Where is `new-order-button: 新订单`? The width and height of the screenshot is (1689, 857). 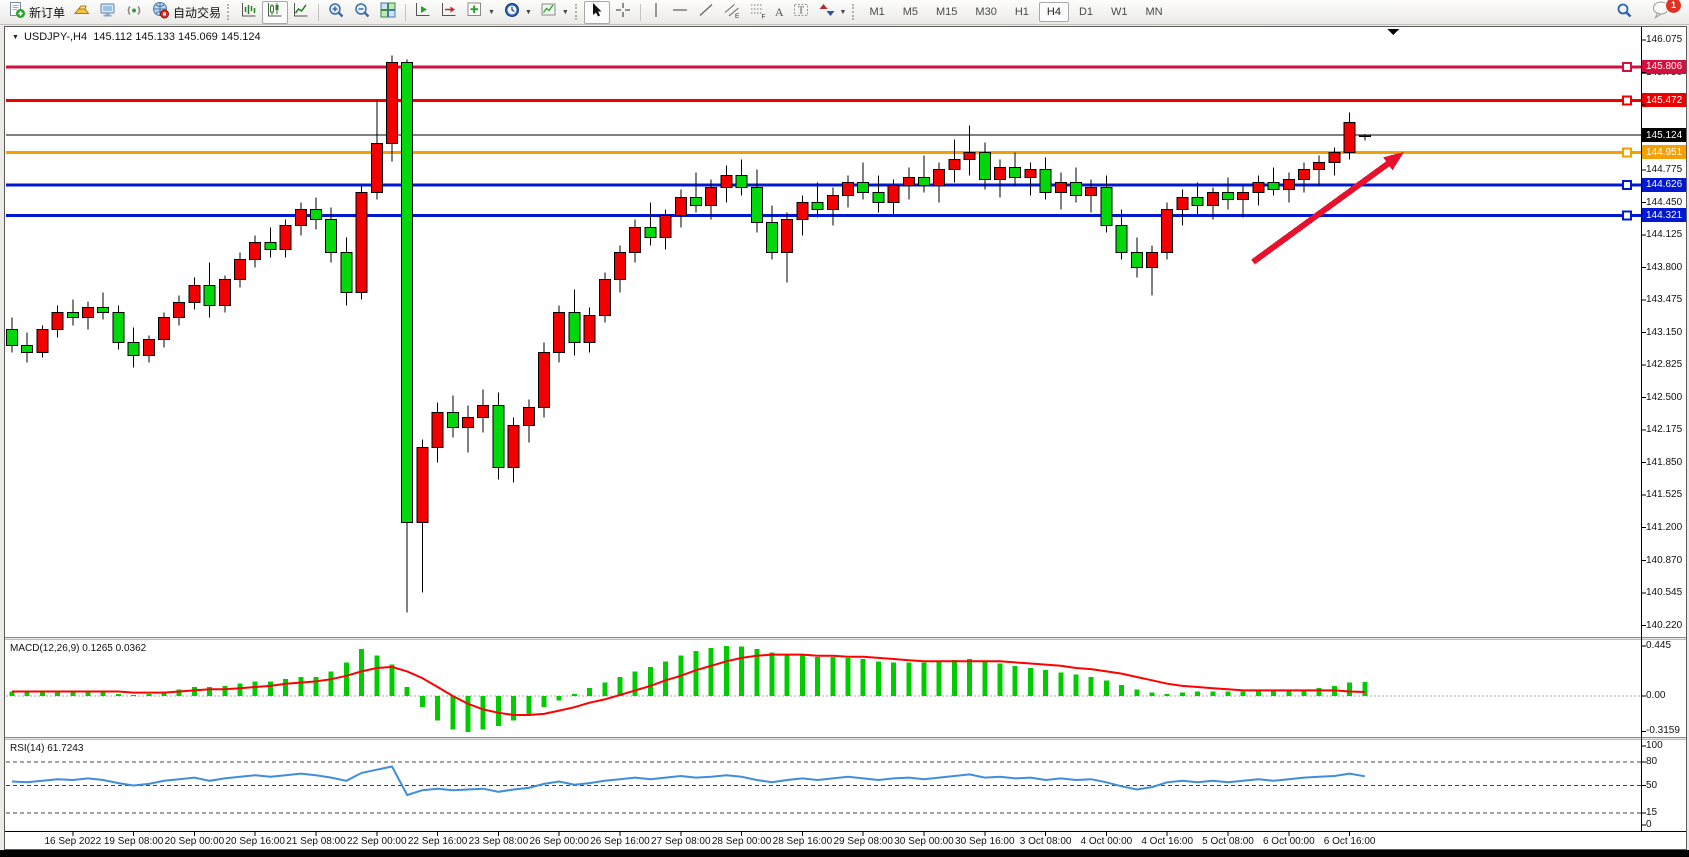 new-order-button: 新订单 is located at coordinates (36, 12).